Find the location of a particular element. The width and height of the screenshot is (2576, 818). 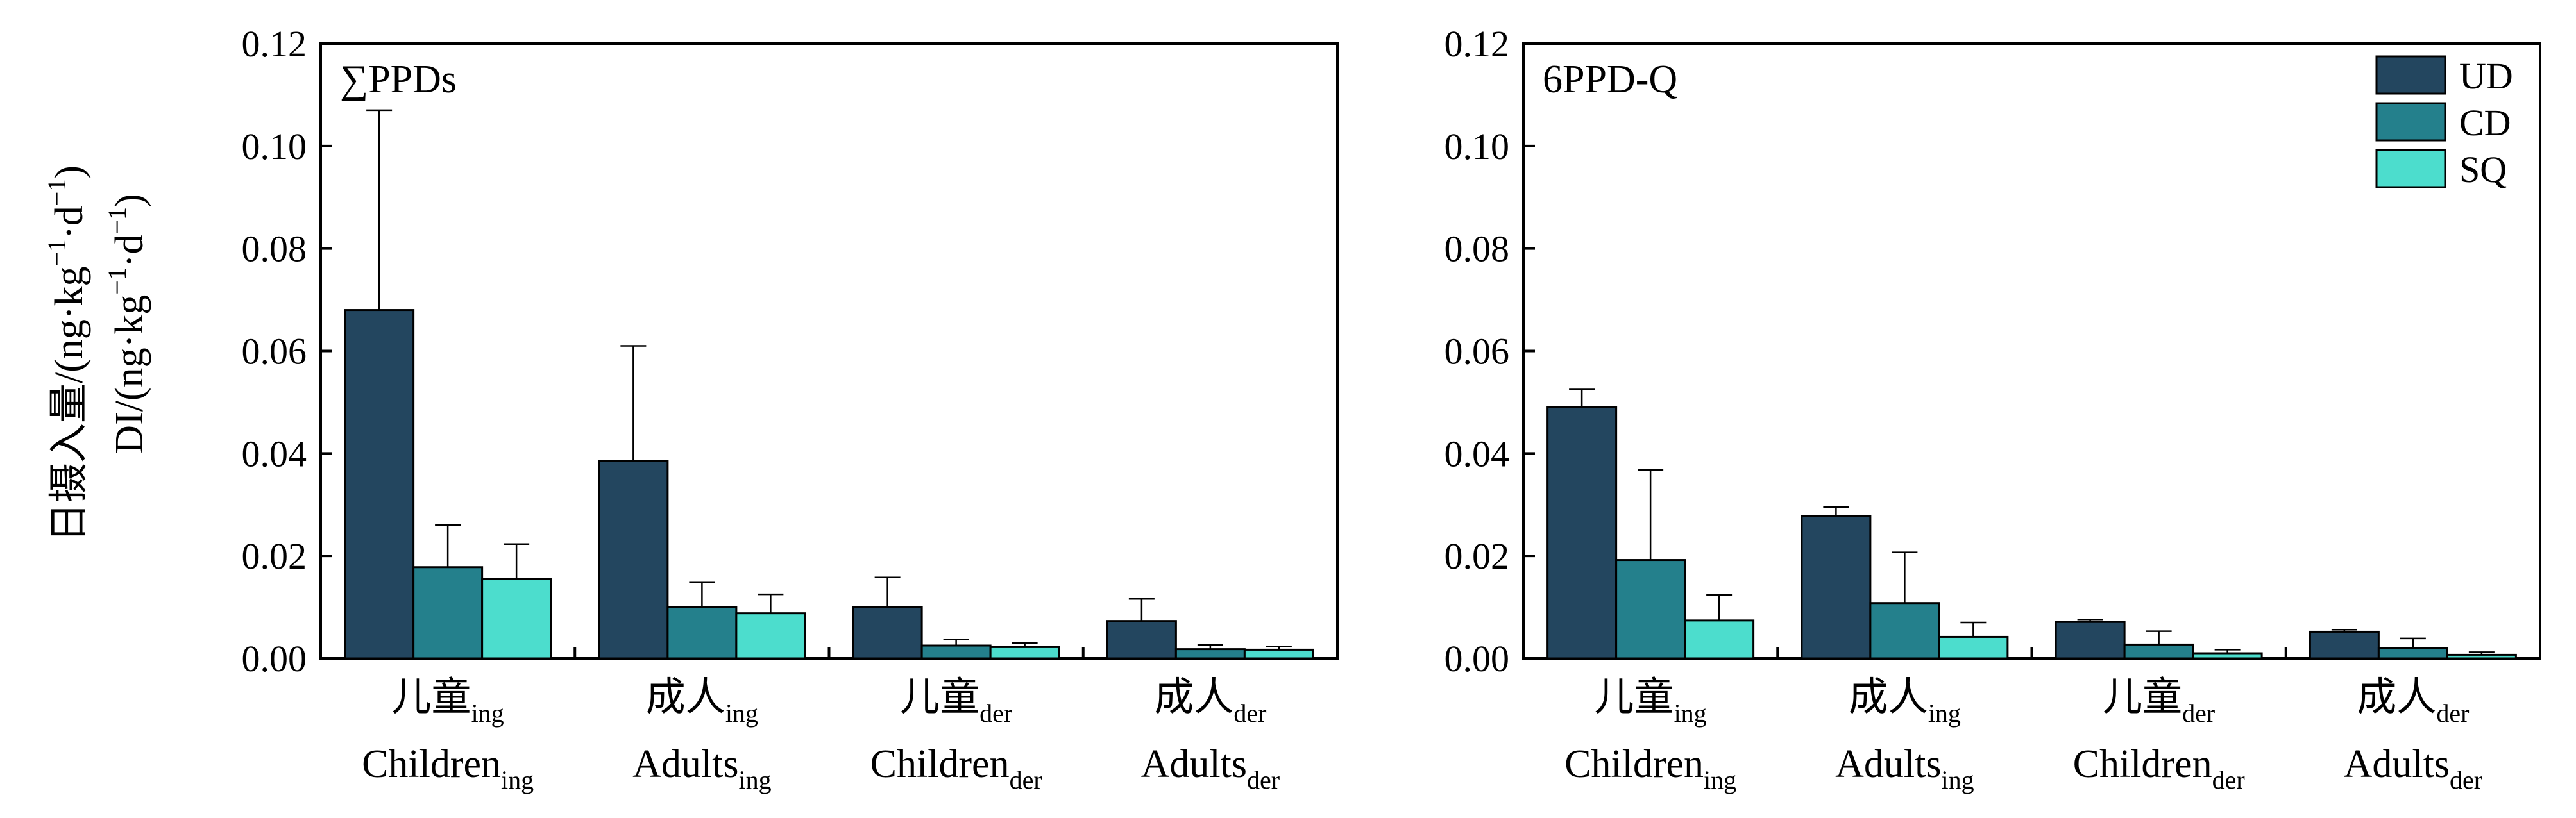

y-axis-title-line1: 日摄入量/(ng·kg−1·d−1) is located at coordinates (66, 353).